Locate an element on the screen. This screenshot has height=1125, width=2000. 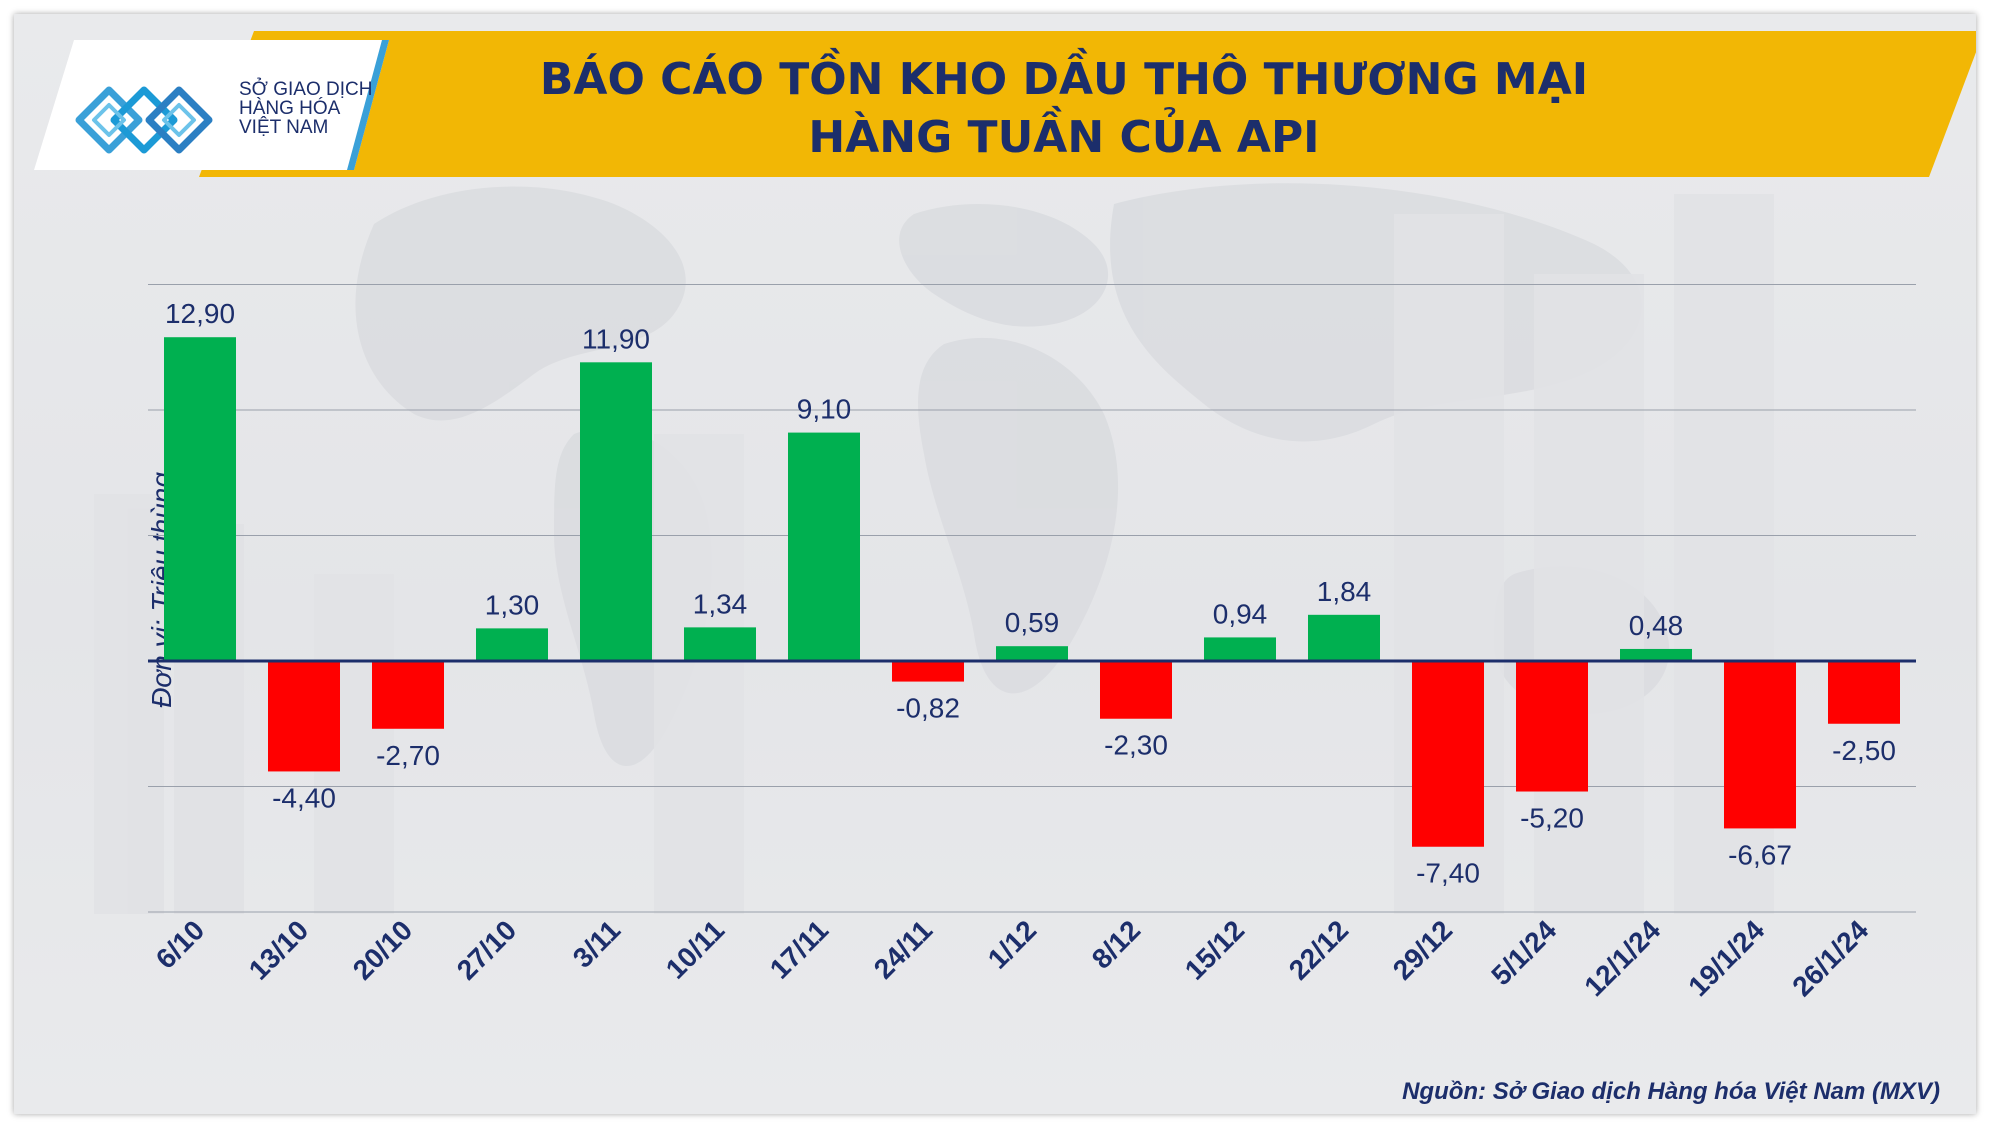
logo-badge is located at coordinates (211, 105).